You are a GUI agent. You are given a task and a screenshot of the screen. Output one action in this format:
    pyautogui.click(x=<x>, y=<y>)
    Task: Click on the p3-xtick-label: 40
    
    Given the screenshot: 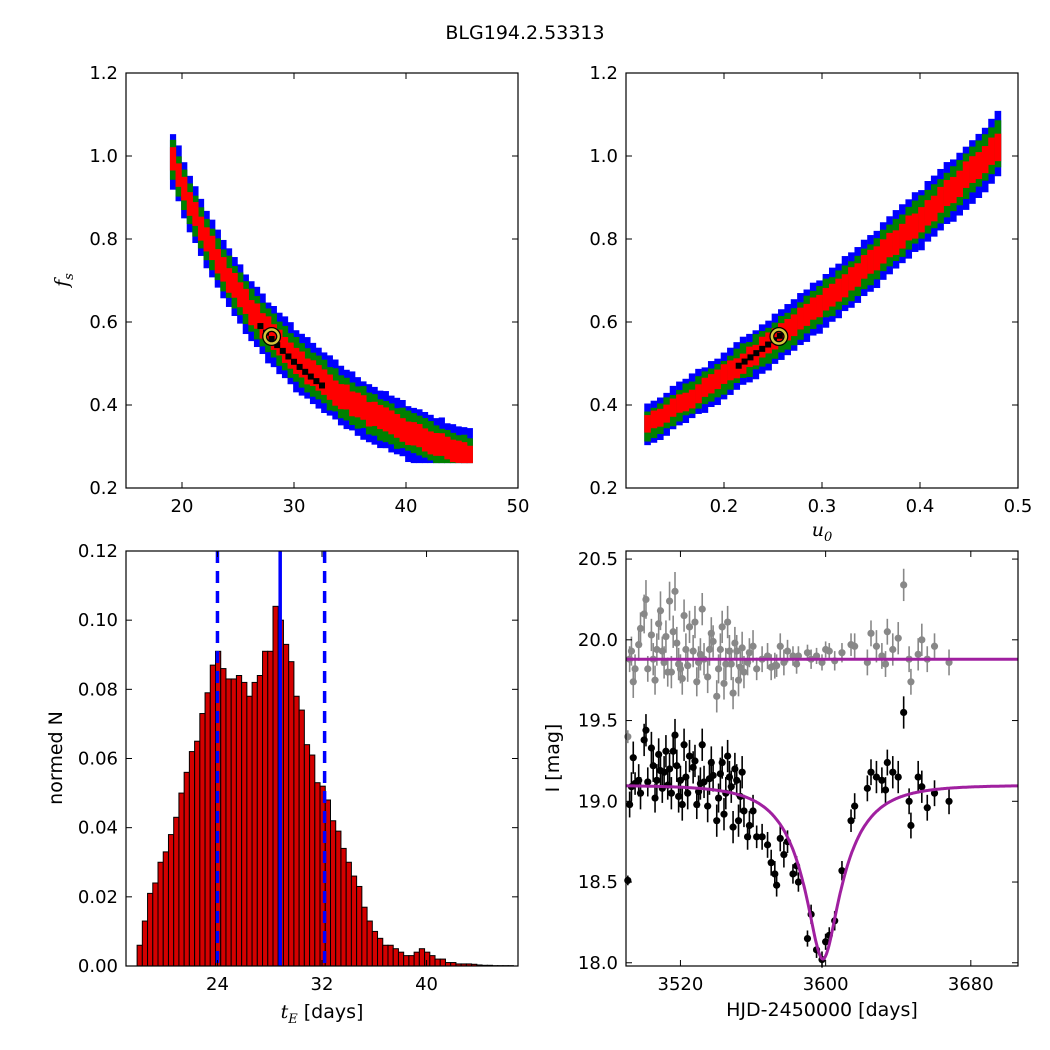 What is the action you would take?
    pyautogui.click(x=426, y=984)
    